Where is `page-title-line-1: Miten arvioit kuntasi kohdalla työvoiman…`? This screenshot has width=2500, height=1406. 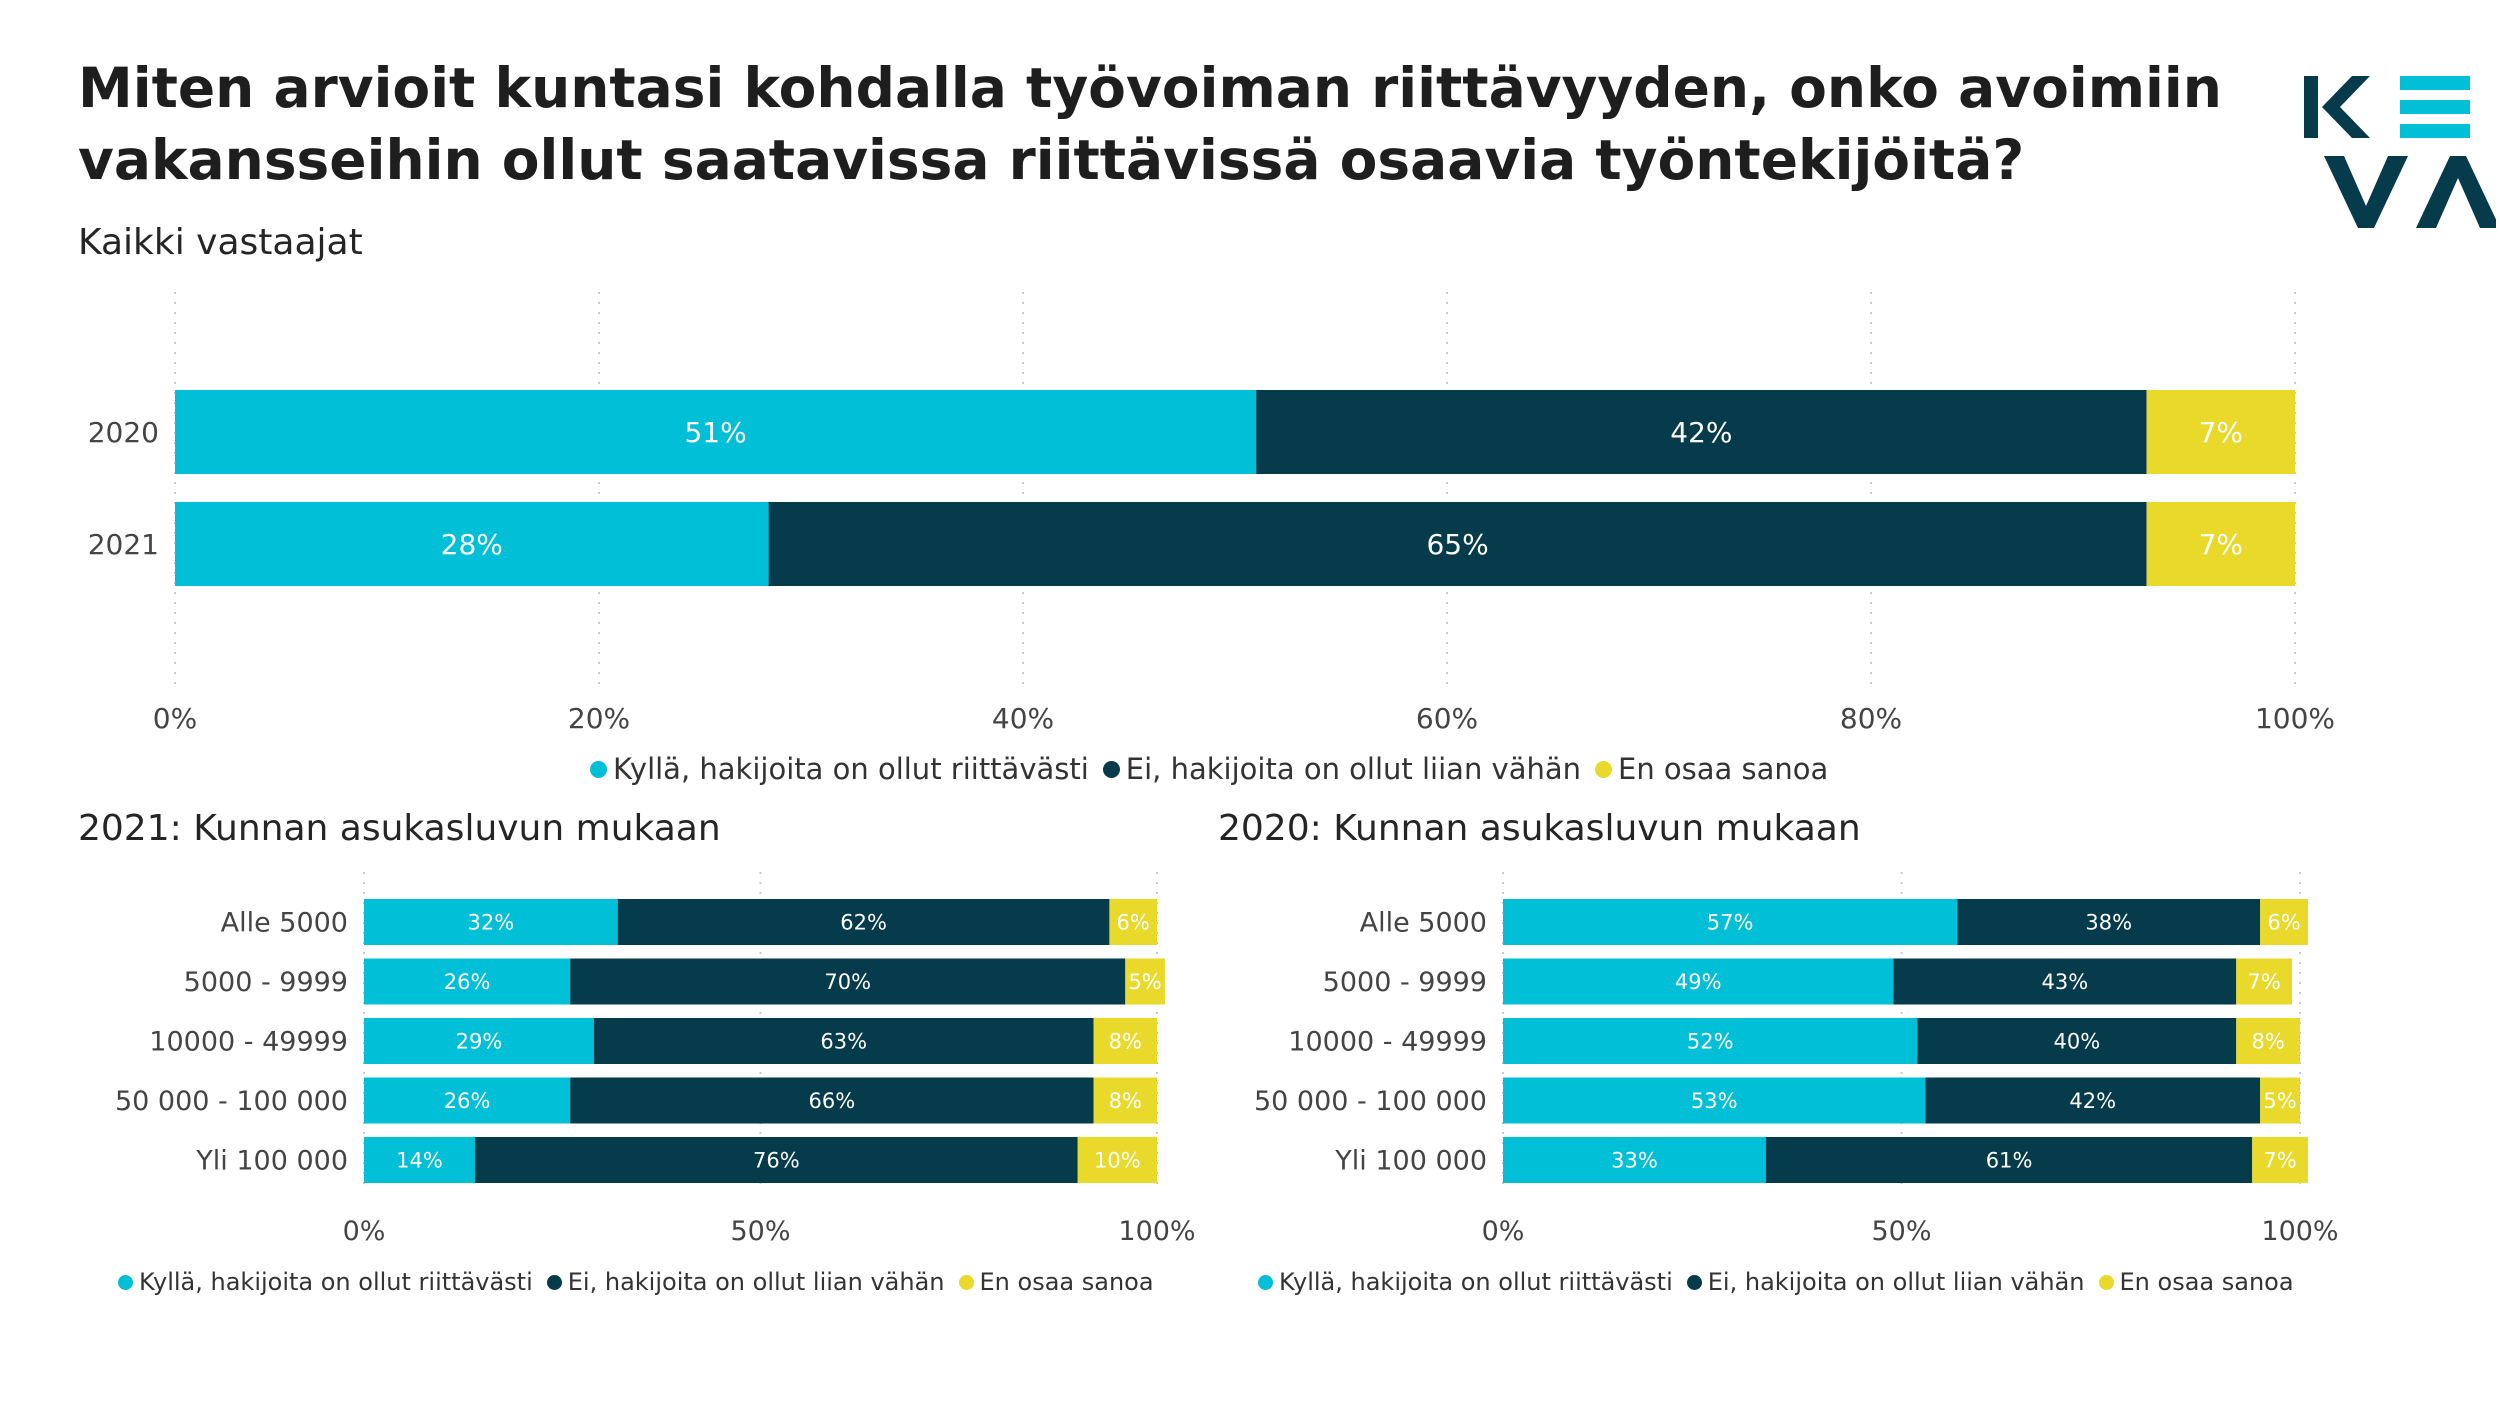 page-title-line-1: Miten arvioit kuntasi kohdalla työvoiman… is located at coordinates (1150, 88).